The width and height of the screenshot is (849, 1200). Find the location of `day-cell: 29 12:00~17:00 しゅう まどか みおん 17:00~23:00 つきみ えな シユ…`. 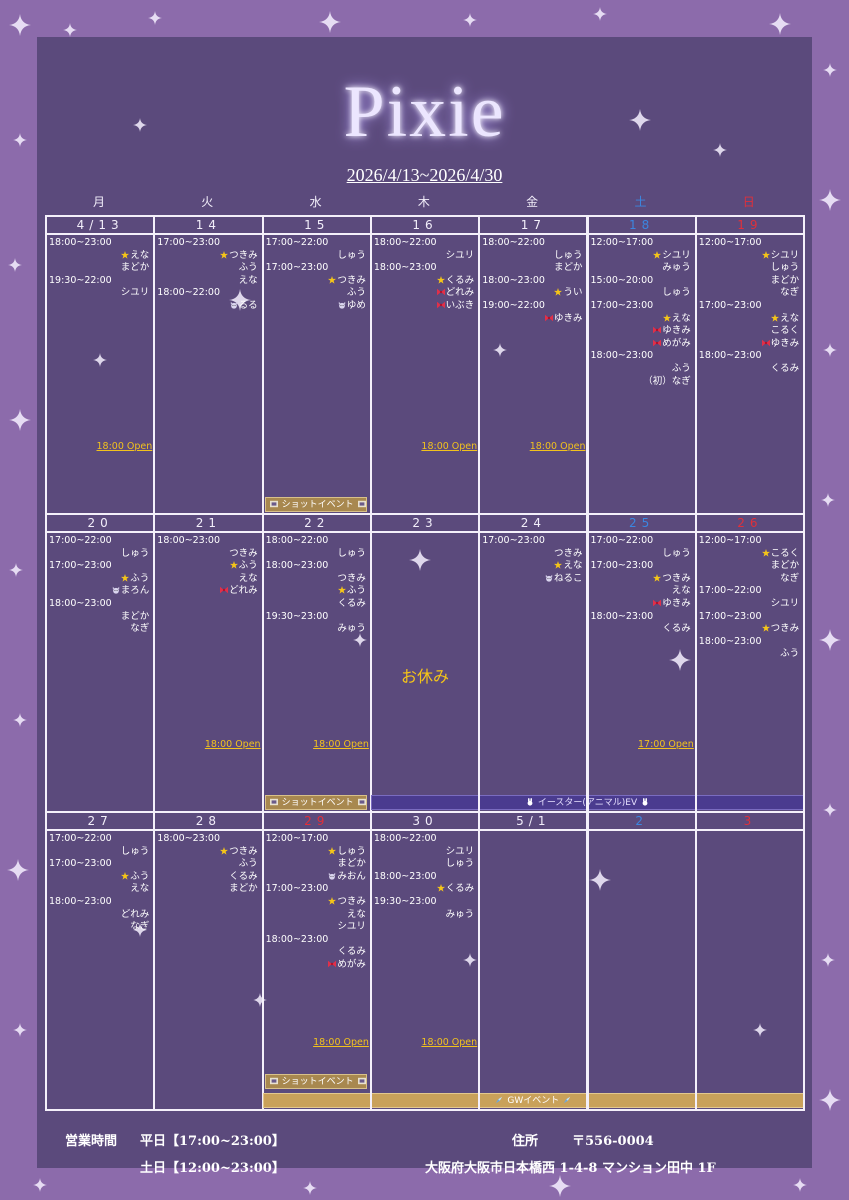

day-cell: 29 12:00~17:00 しゅう まどか みおん 17:00~23:00 つきみ えな シユ… is located at coordinates (316, 961).